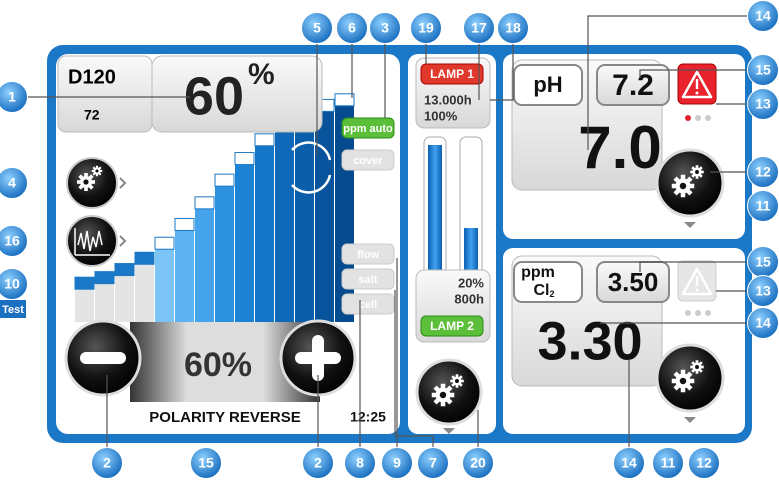 The height and width of the screenshot is (482, 779). I want to click on cl-unit: Cl2, so click(543, 290).